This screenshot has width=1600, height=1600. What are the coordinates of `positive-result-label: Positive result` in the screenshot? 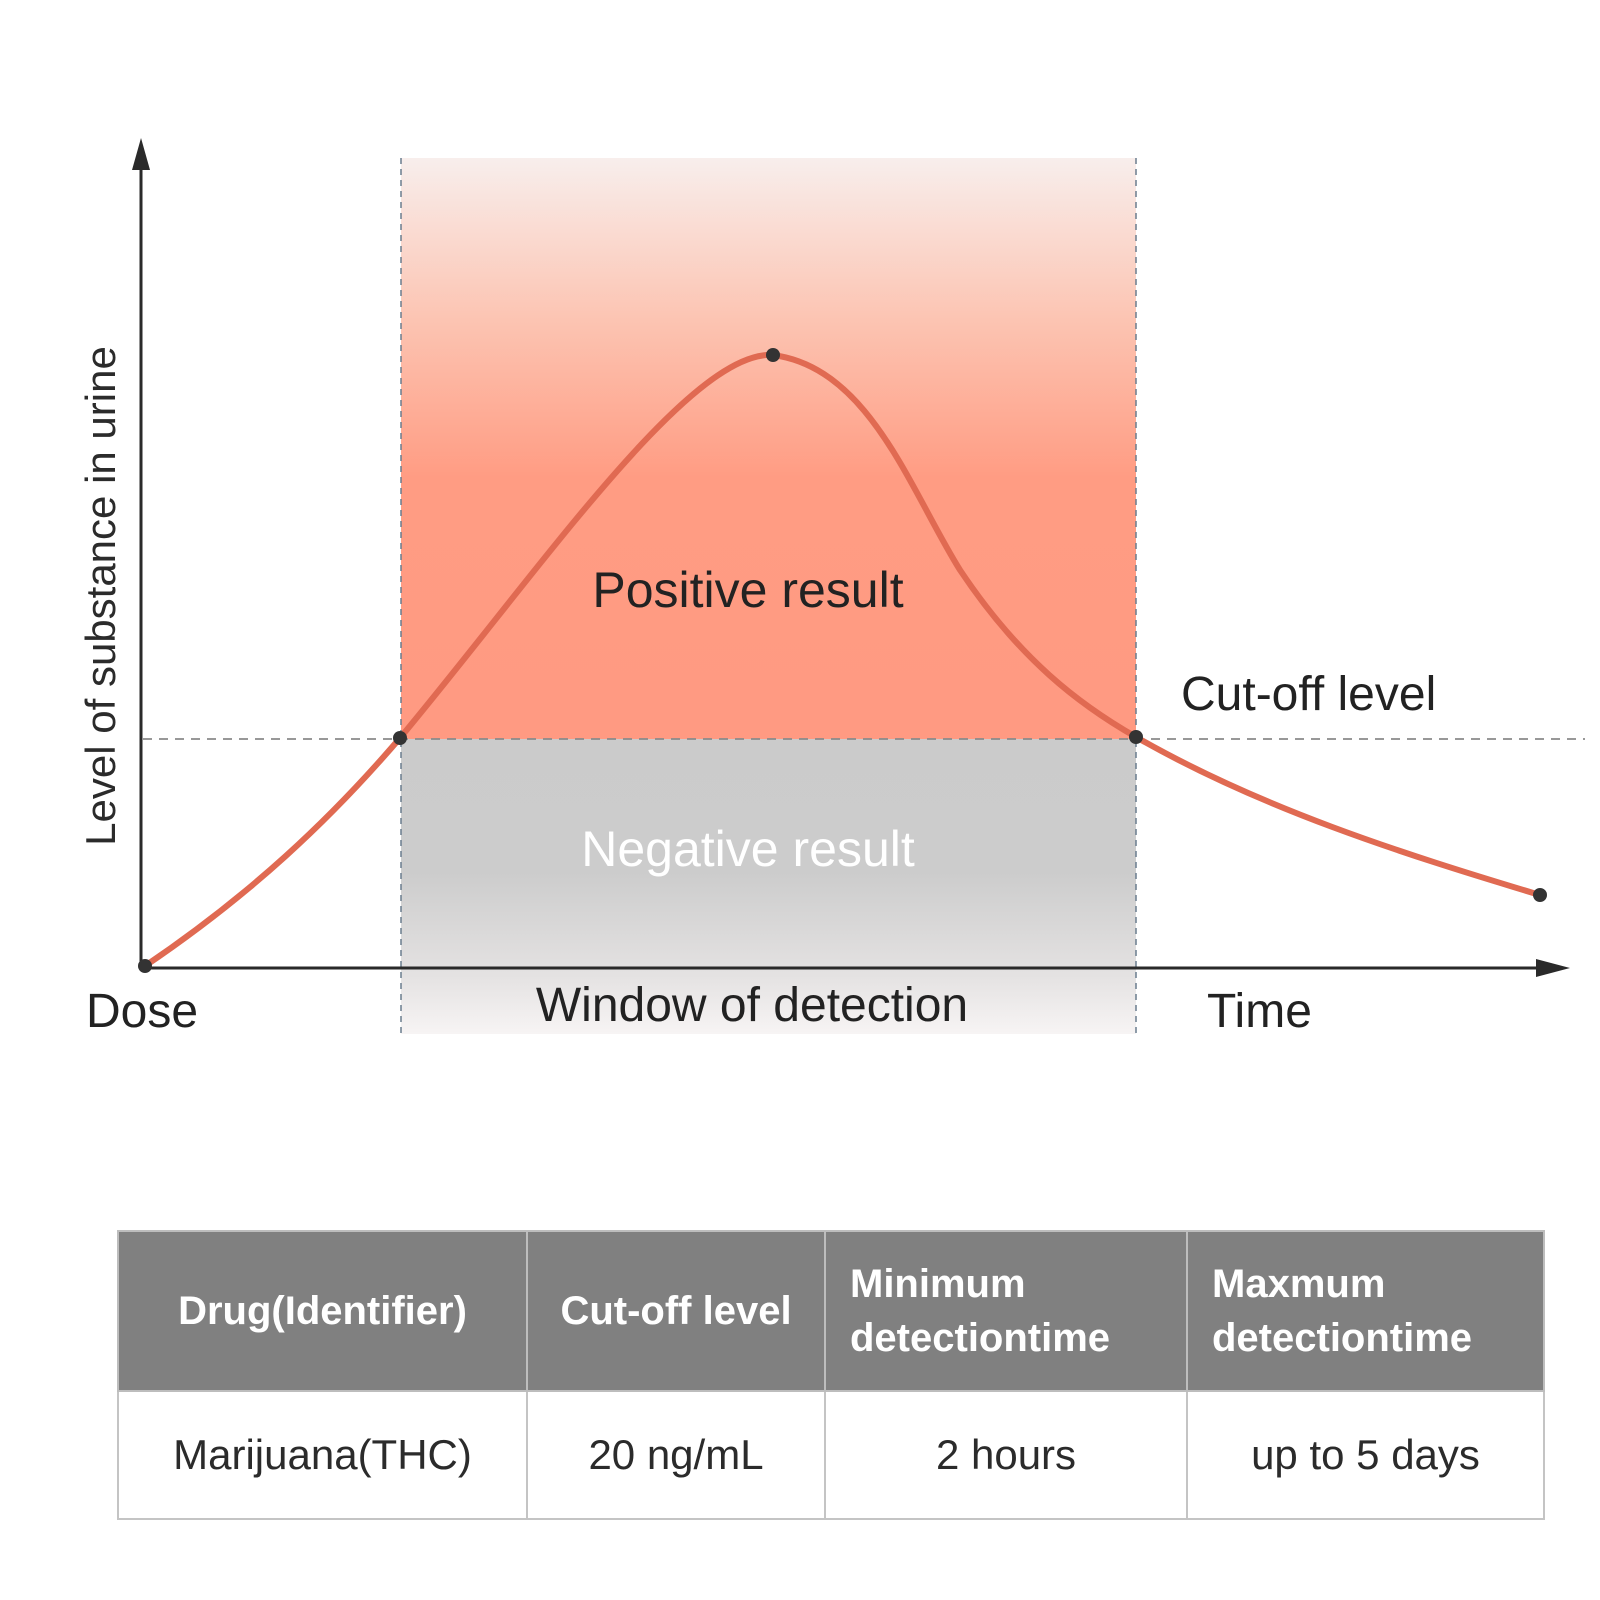 It's located at (747, 590).